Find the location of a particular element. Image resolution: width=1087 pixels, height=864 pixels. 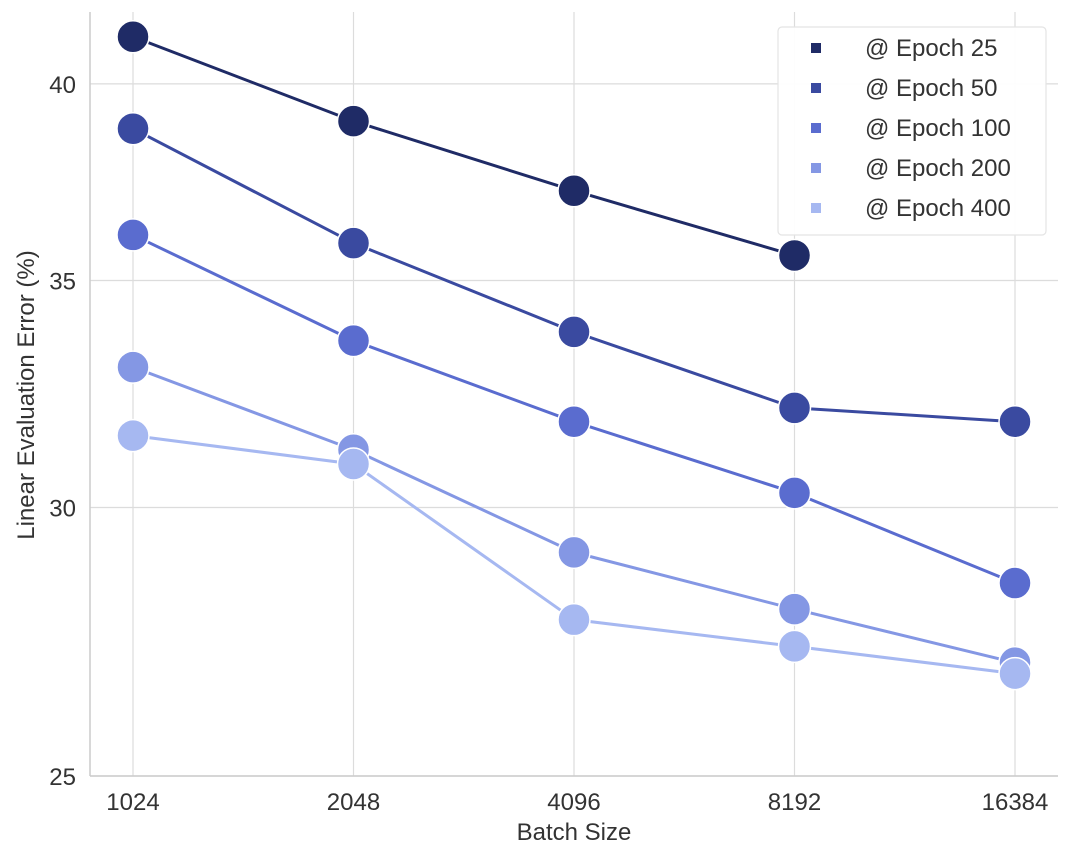

y-axis-label: Linear Evaluation Error (%) is located at coordinates (26, 394).